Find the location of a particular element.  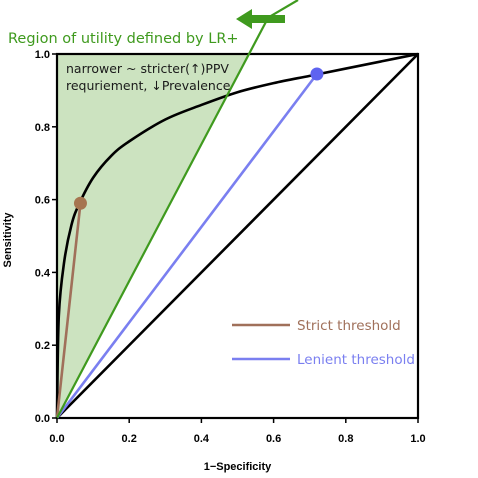

y-tick-label: 0.6 is located at coordinates (42, 201).